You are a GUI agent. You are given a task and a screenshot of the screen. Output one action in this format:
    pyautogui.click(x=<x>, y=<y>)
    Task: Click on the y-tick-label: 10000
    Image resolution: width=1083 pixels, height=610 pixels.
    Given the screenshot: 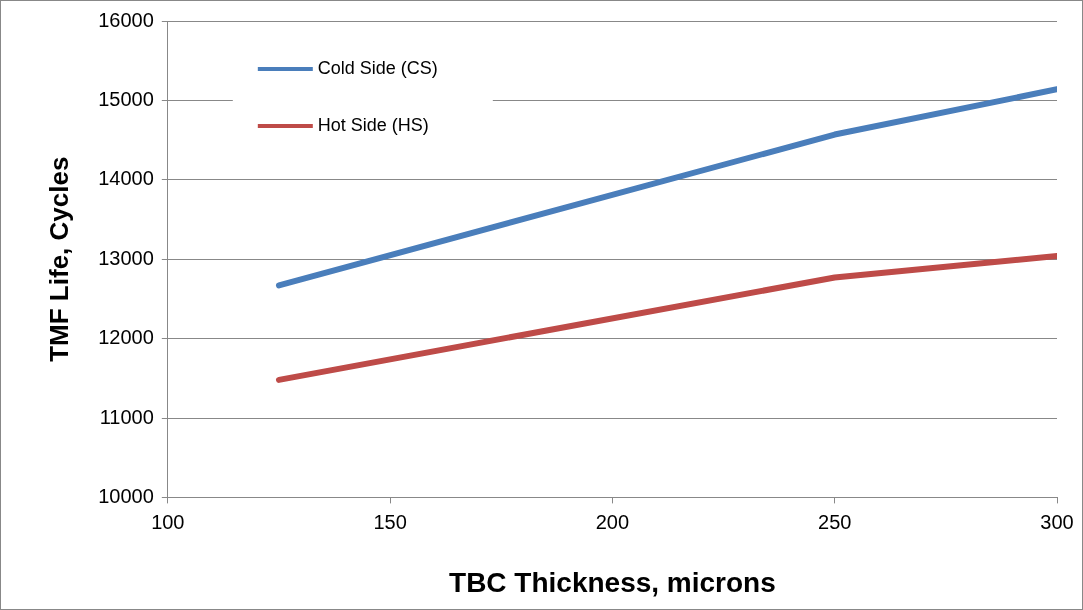 What is the action you would take?
    pyautogui.click(x=126, y=495)
    